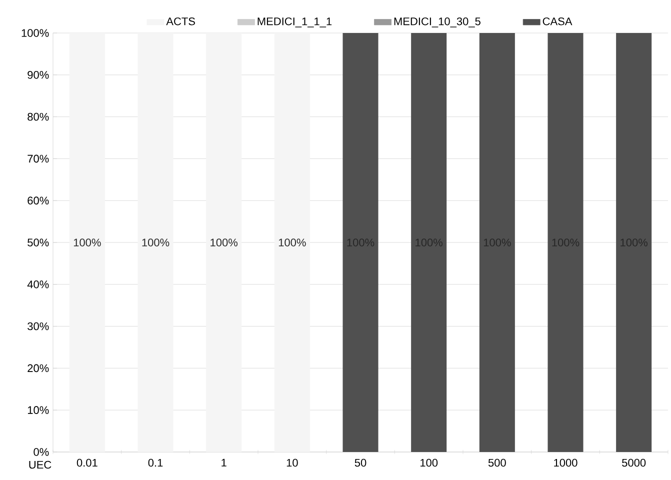 Image resolution: width=671 pixels, height=480 pixels. Describe the element at coordinates (38, 158) in the screenshot. I see `y-tick-label: 70%` at that location.